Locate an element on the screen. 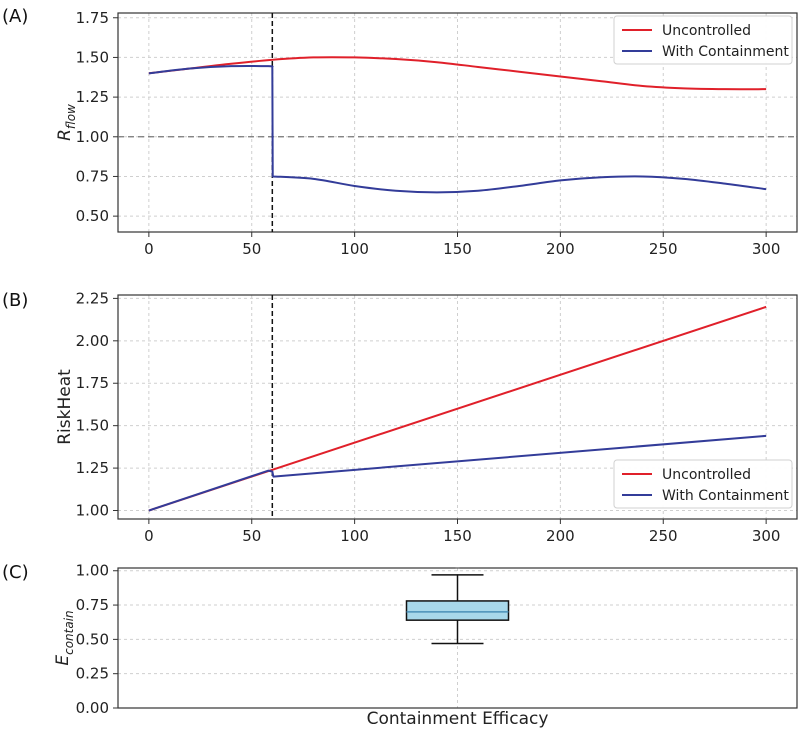 The image size is (800, 730). panel-c-ytick-label: 0.00 is located at coordinates (92, 708).